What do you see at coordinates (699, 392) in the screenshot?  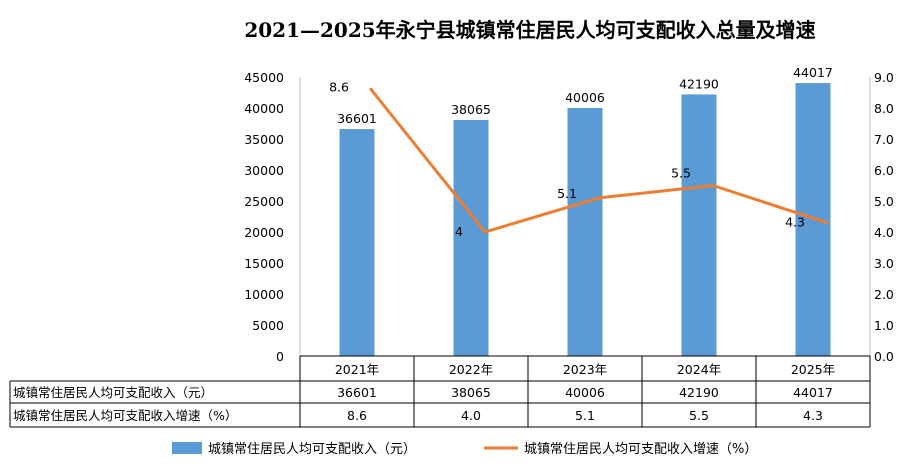 I see `table-cell: 42190` at bounding box center [699, 392].